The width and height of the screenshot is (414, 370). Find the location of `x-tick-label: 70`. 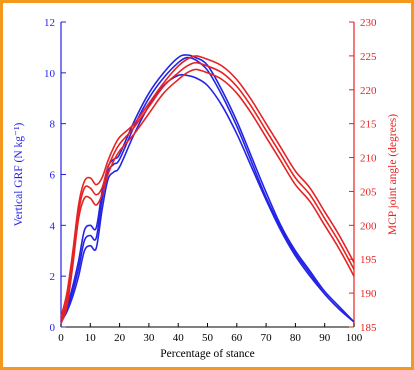

x-tick-label: 70 is located at coordinates (267, 338).